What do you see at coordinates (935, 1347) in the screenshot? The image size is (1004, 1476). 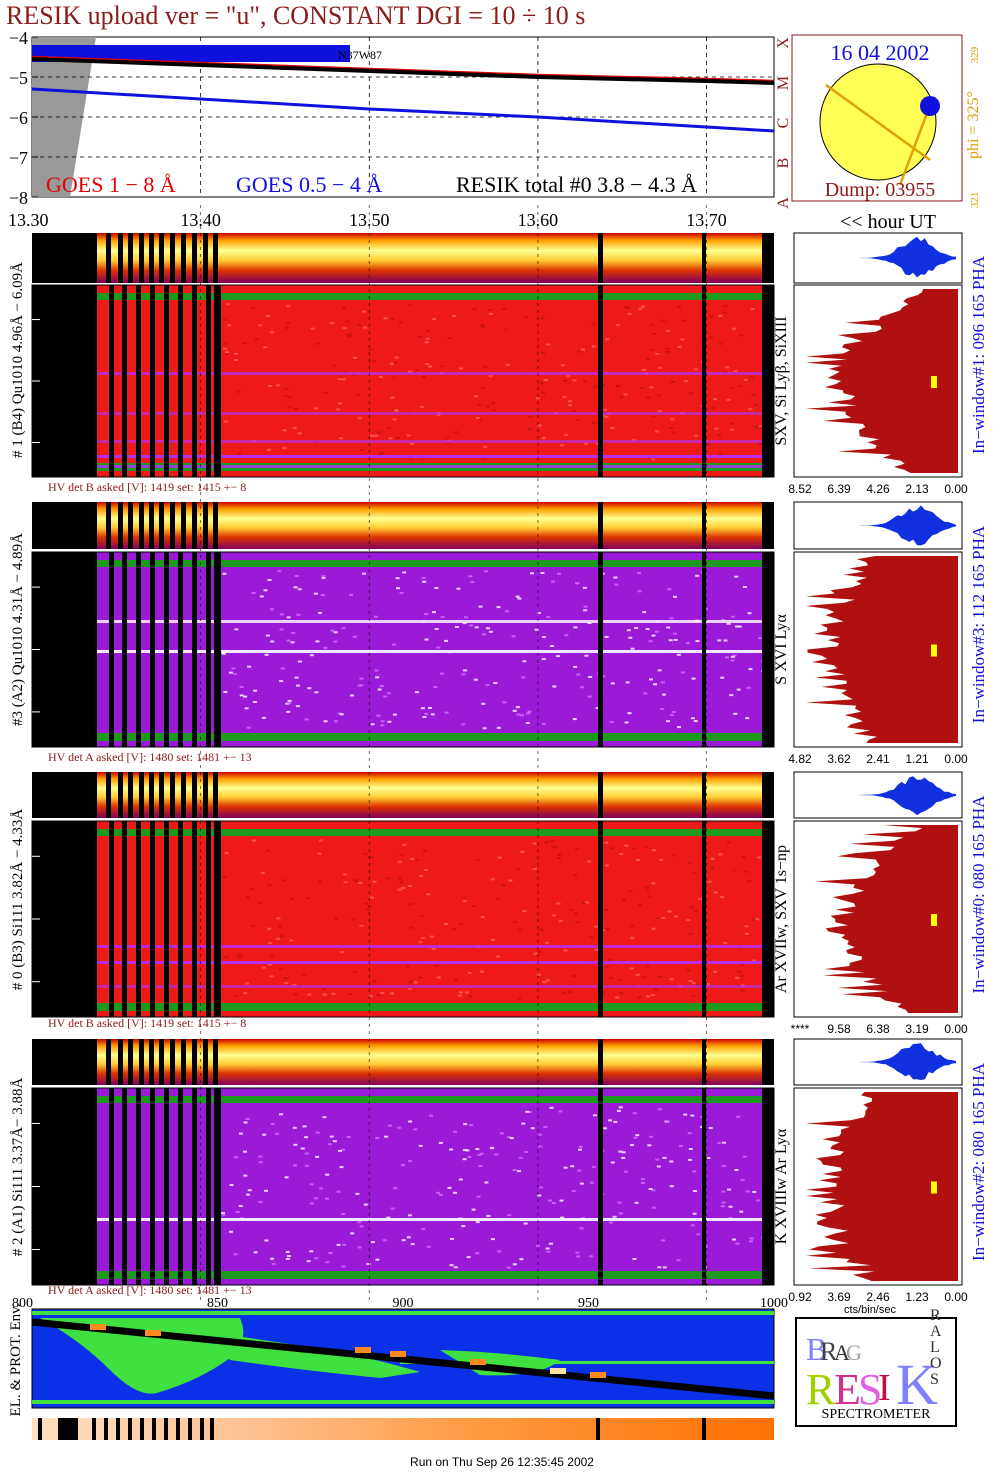 I see `logo-letter-11: L` at bounding box center [935, 1347].